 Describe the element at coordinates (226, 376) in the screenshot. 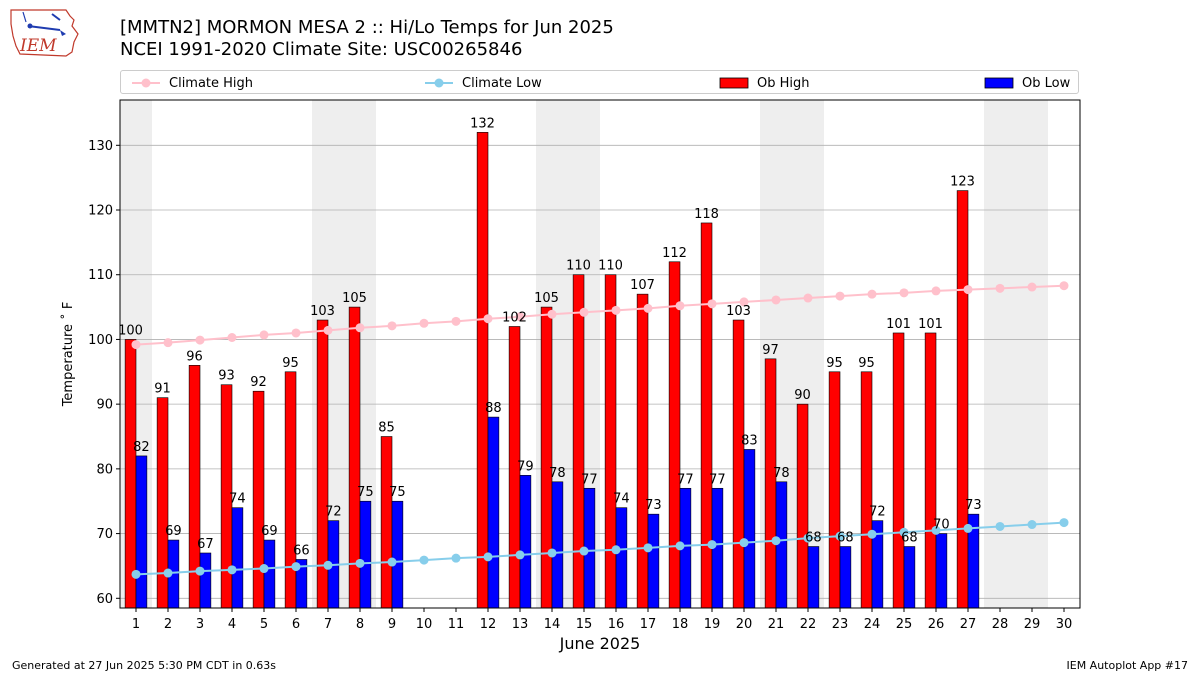

I see `ob-high-label: 93` at that location.